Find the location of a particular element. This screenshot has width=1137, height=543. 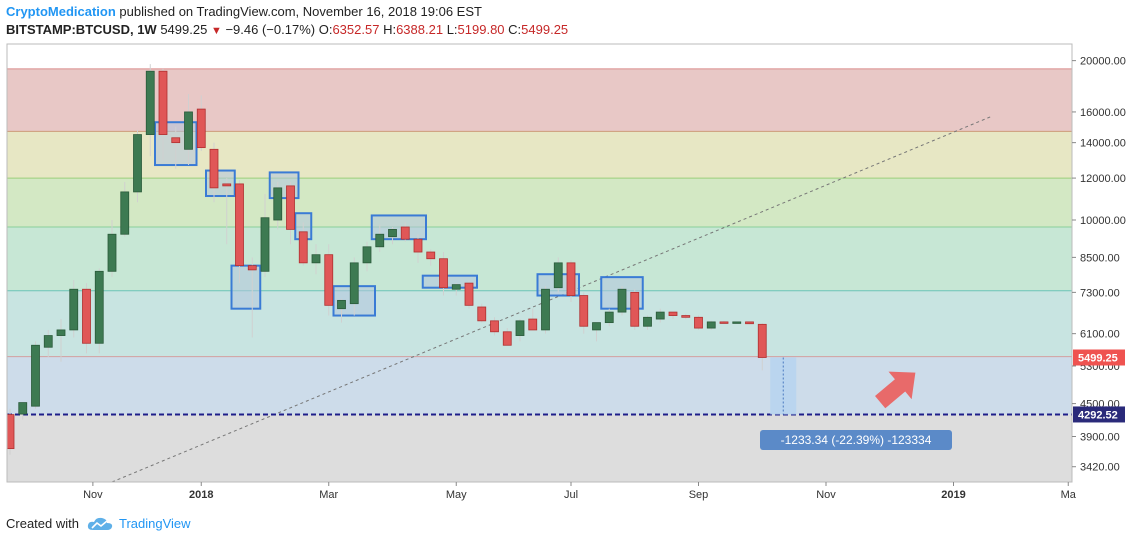

fib-band-top is located at coordinates (539, 56).